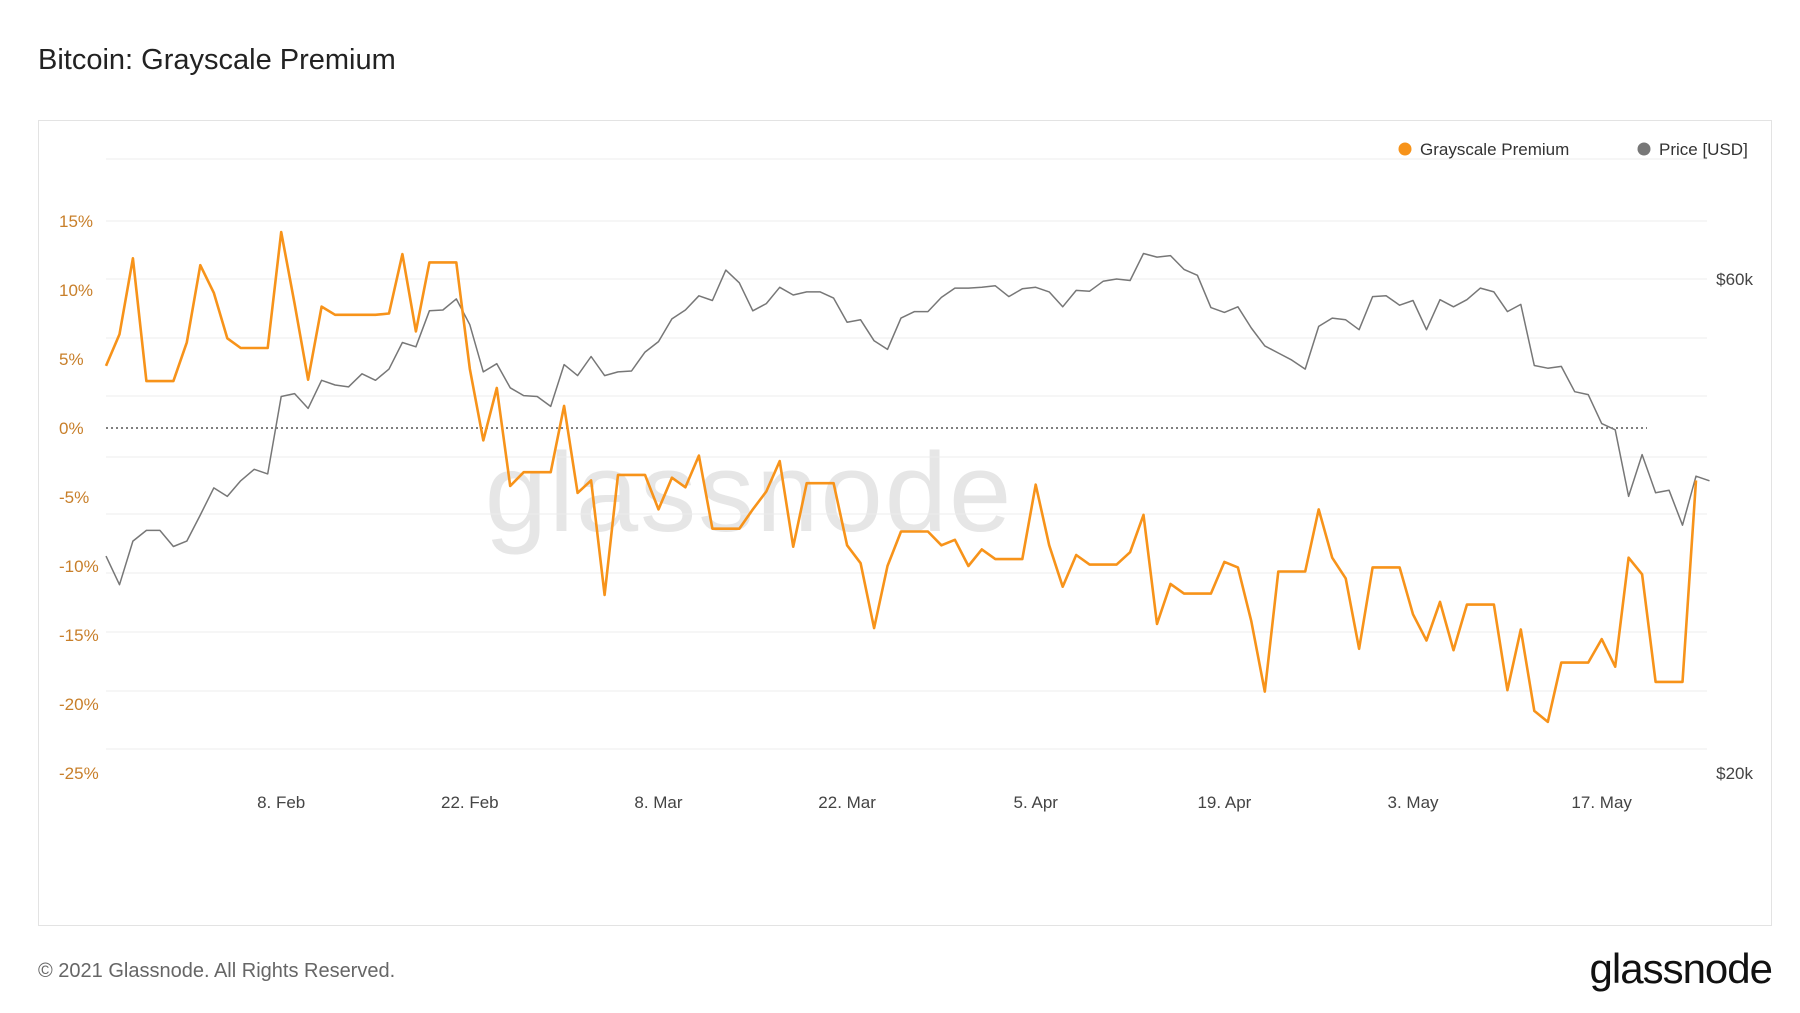 The width and height of the screenshot is (1800, 1013). I want to click on y-left-tick-label: -15%, so click(79, 635).